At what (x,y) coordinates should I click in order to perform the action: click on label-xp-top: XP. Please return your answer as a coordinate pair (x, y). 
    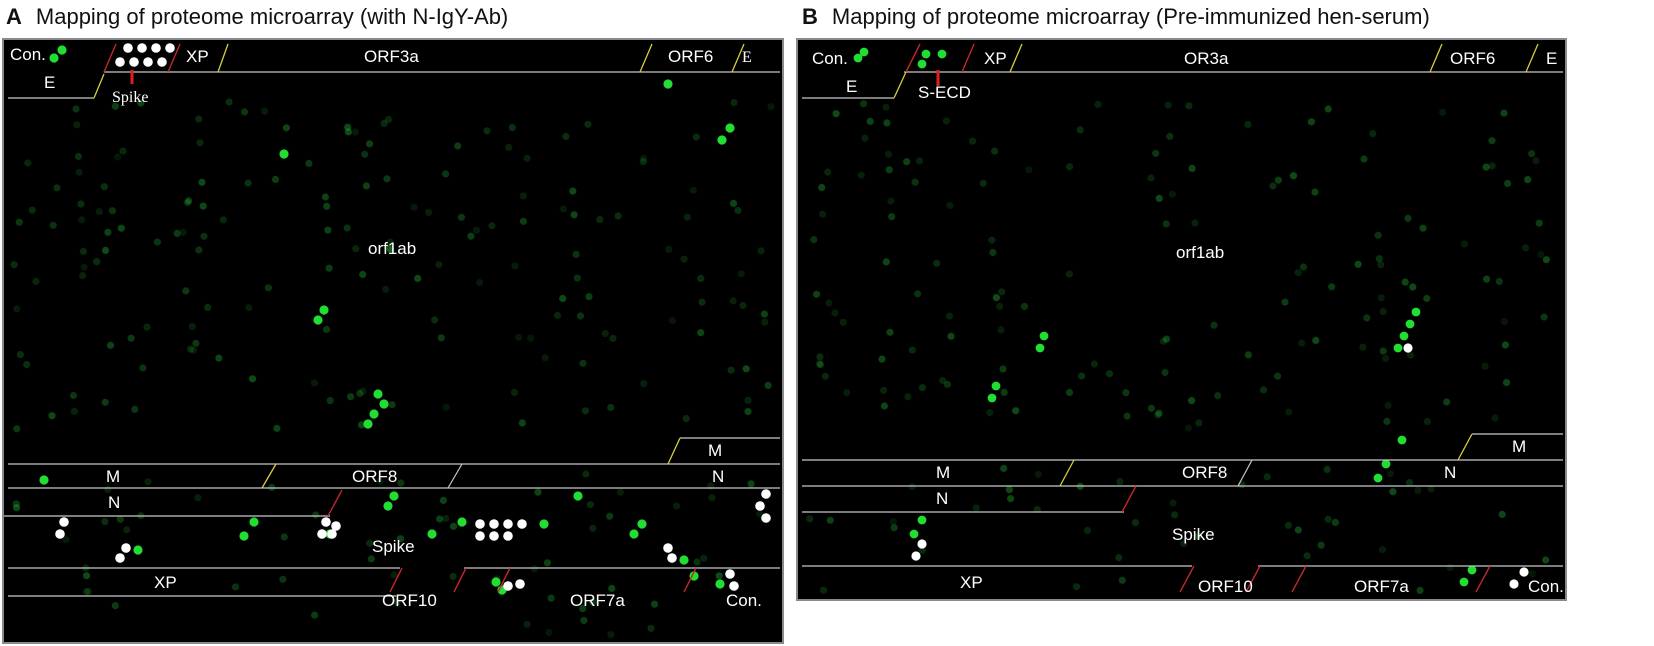
    Looking at the image, I should click on (197, 56).